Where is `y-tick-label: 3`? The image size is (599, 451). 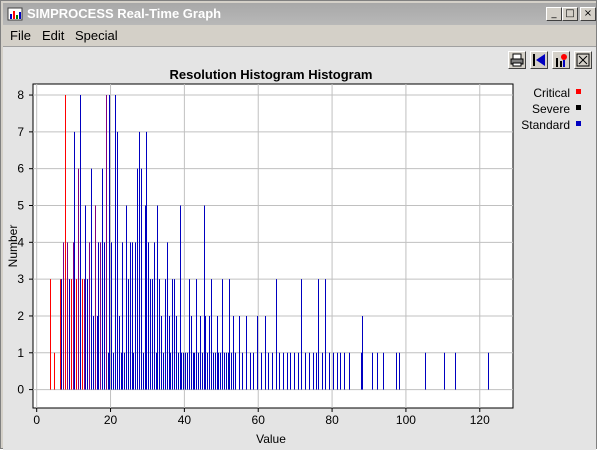 y-tick-label: 3 is located at coordinates (20, 279).